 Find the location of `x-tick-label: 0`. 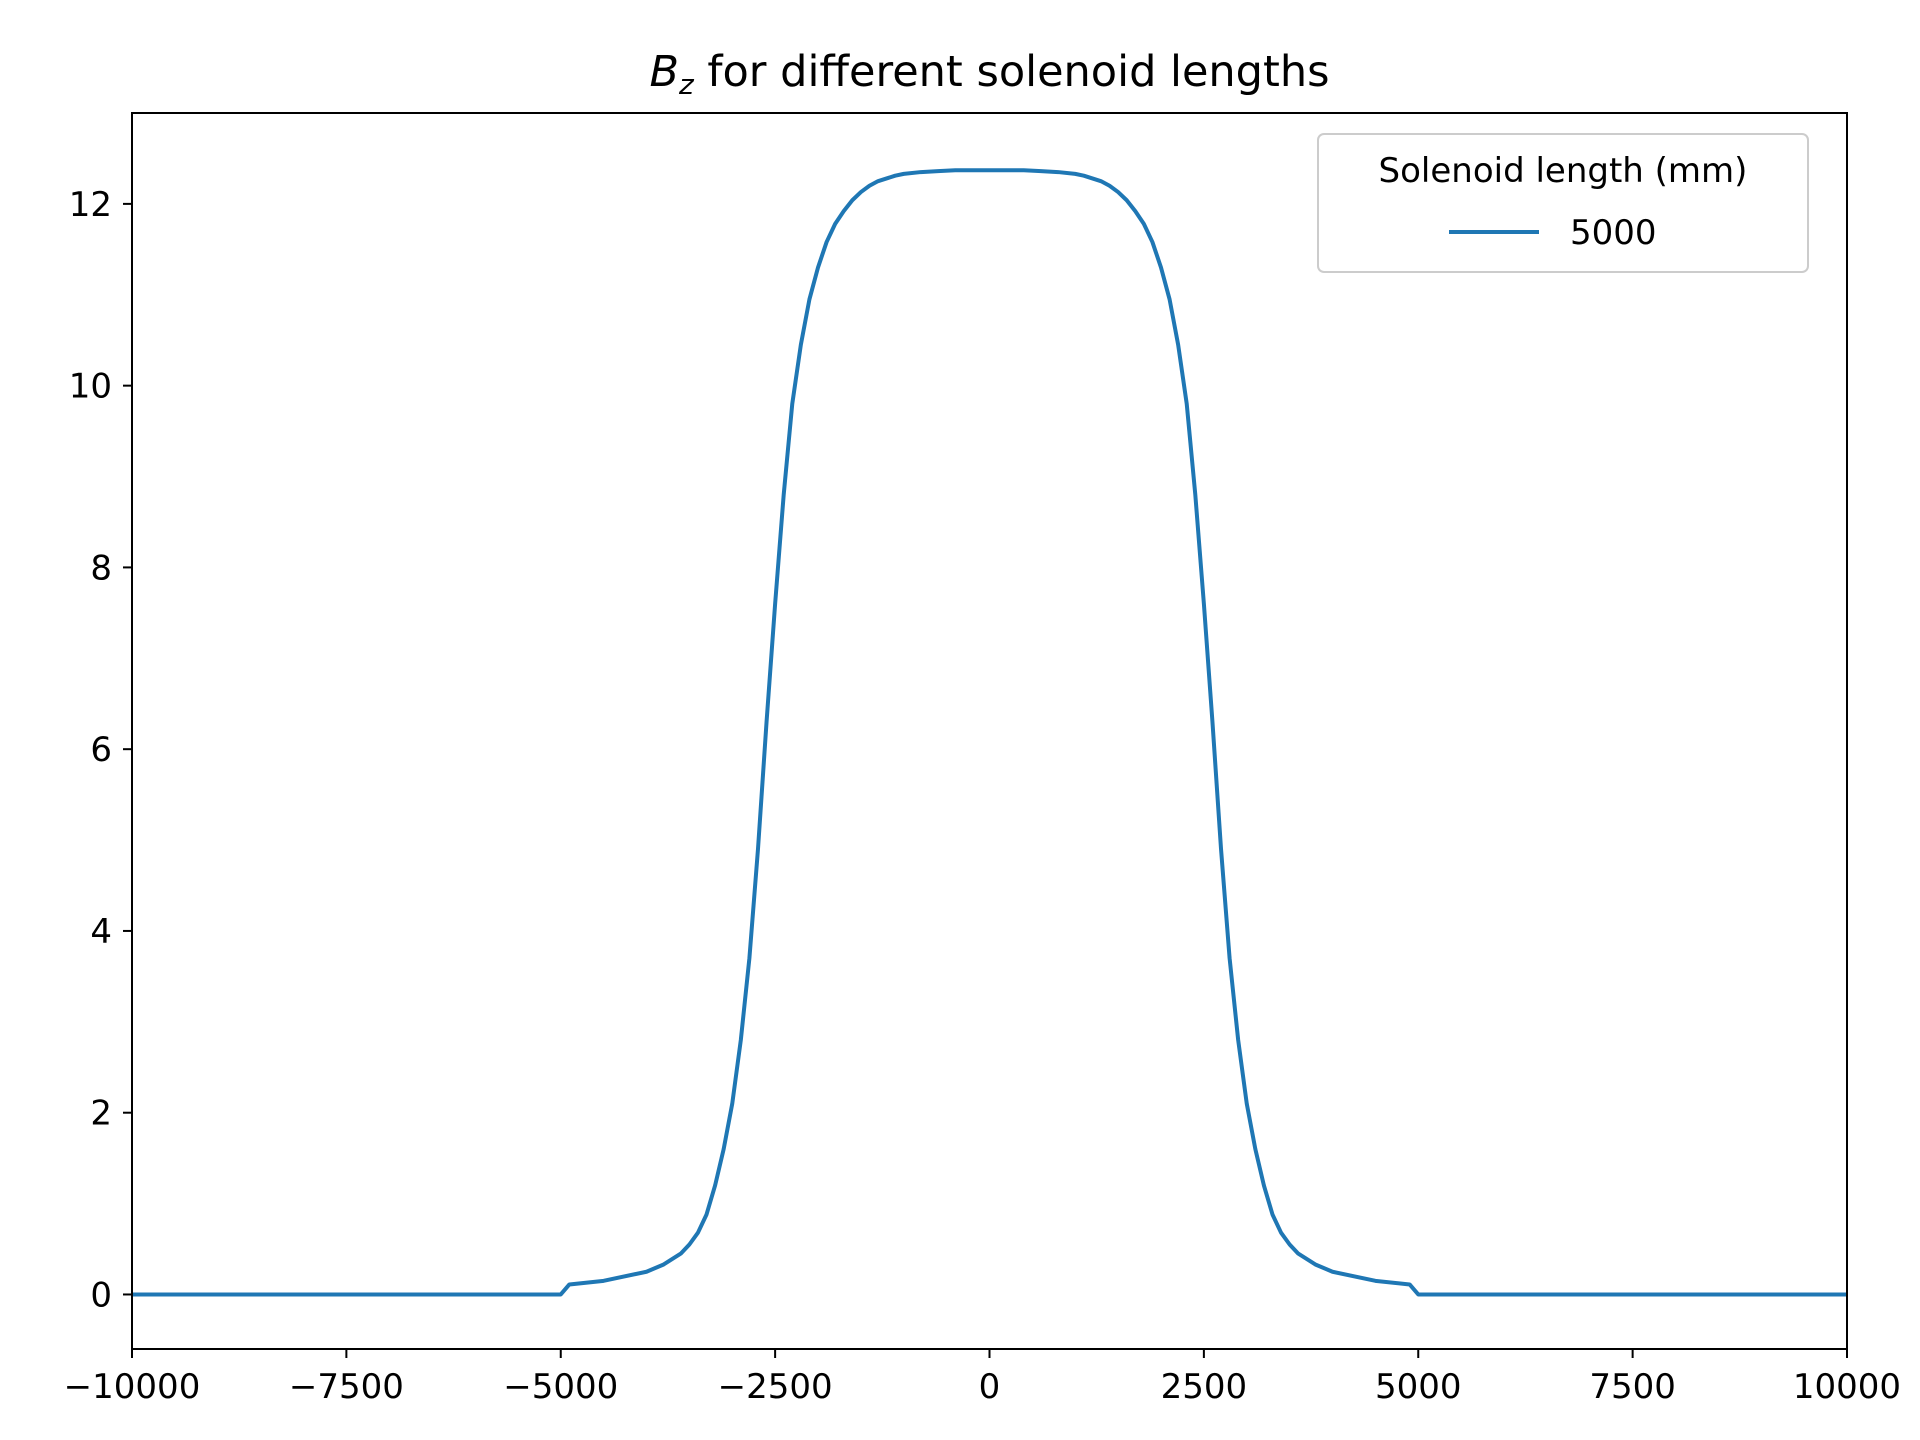

x-tick-label: 0 is located at coordinates (990, 1387).